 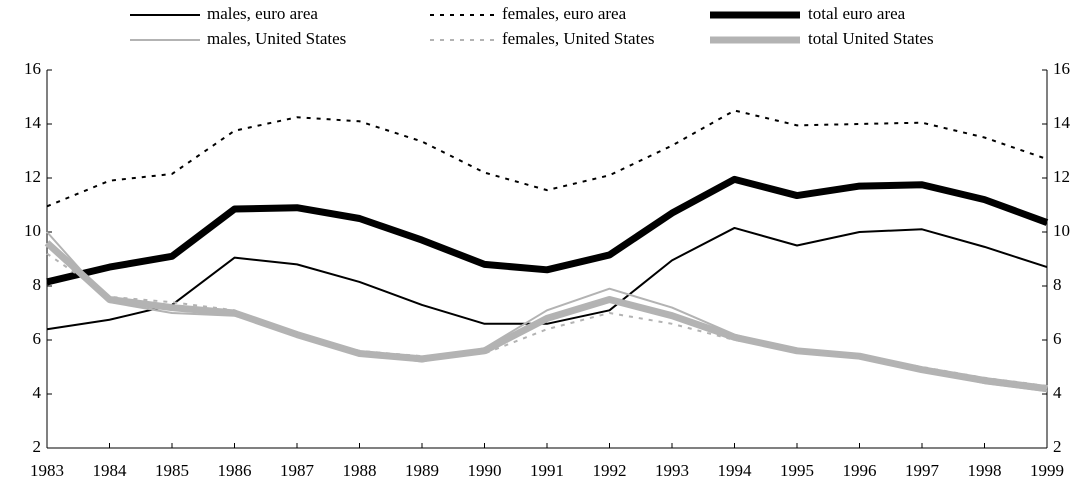 I want to click on x-tick-label: 1991, so click(x=547, y=470).